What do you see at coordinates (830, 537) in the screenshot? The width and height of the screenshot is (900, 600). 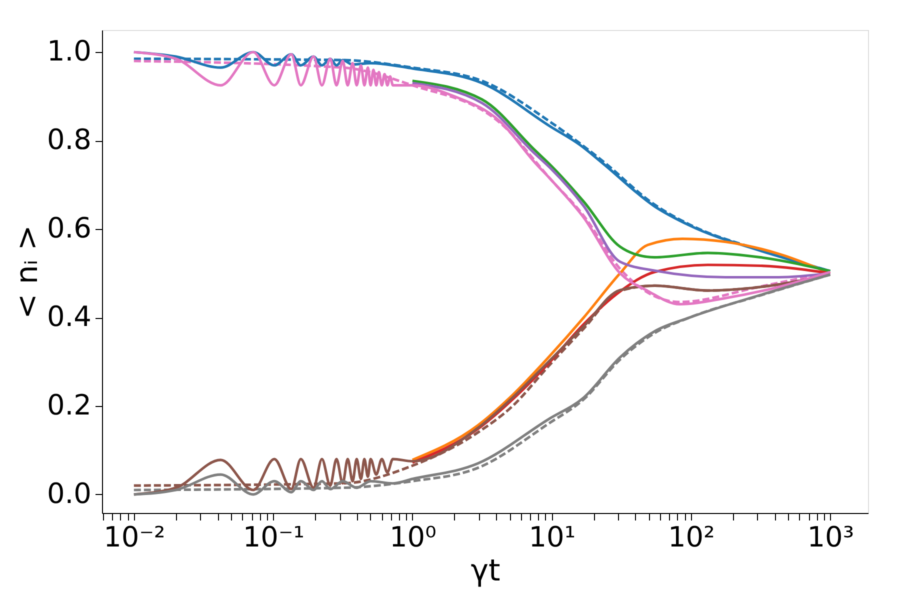 I see `x-tick-label: 10³` at bounding box center [830, 537].